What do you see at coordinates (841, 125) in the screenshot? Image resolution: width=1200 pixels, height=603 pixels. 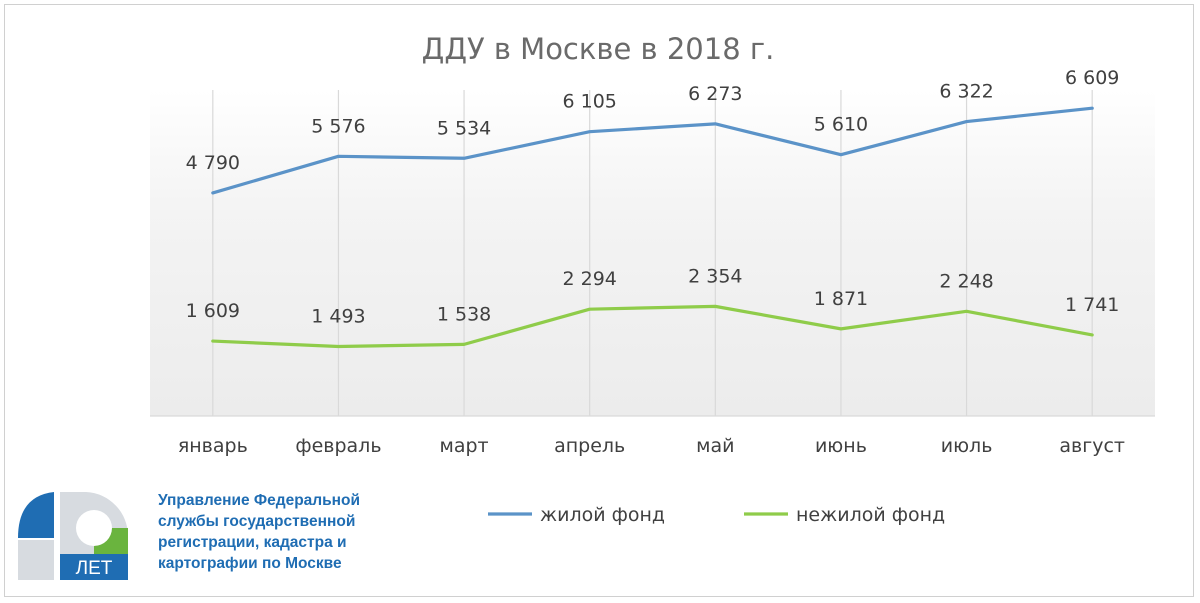 I see `data-label: 5 610` at bounding box center [841, 125].